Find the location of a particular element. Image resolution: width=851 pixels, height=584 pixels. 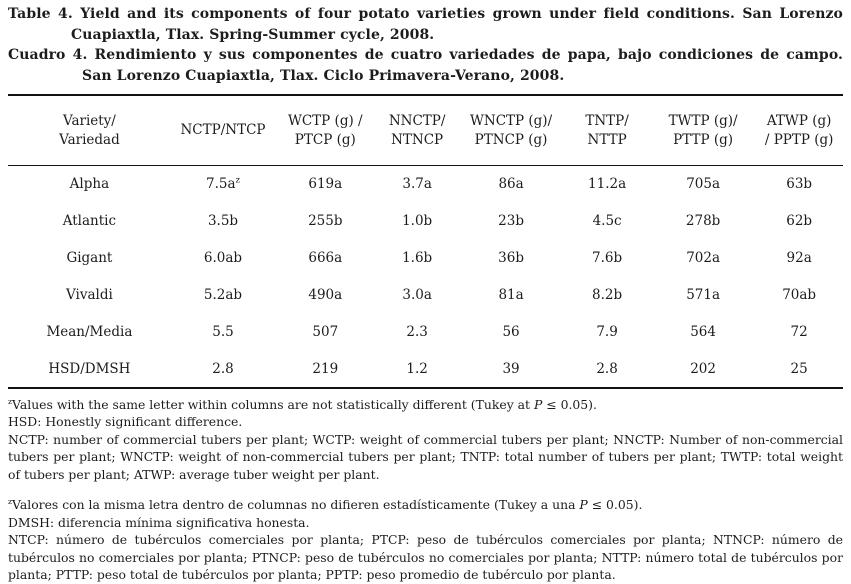

table-cell: 490a is located at coordinates (325, 295).